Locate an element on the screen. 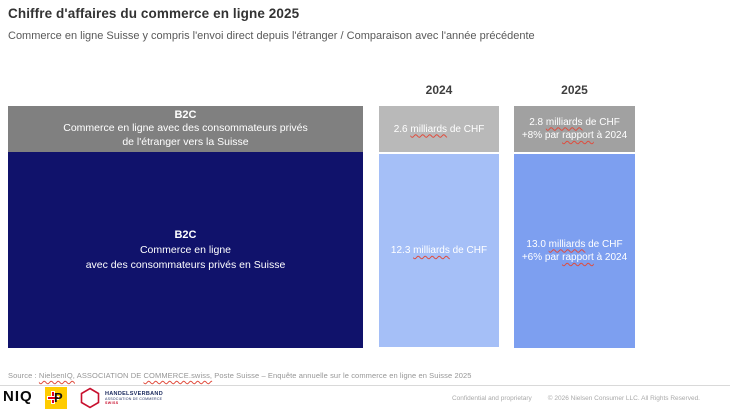  growth-abroad-2025: +8% par rapport à 2024 is located at coordinates (574, 135).